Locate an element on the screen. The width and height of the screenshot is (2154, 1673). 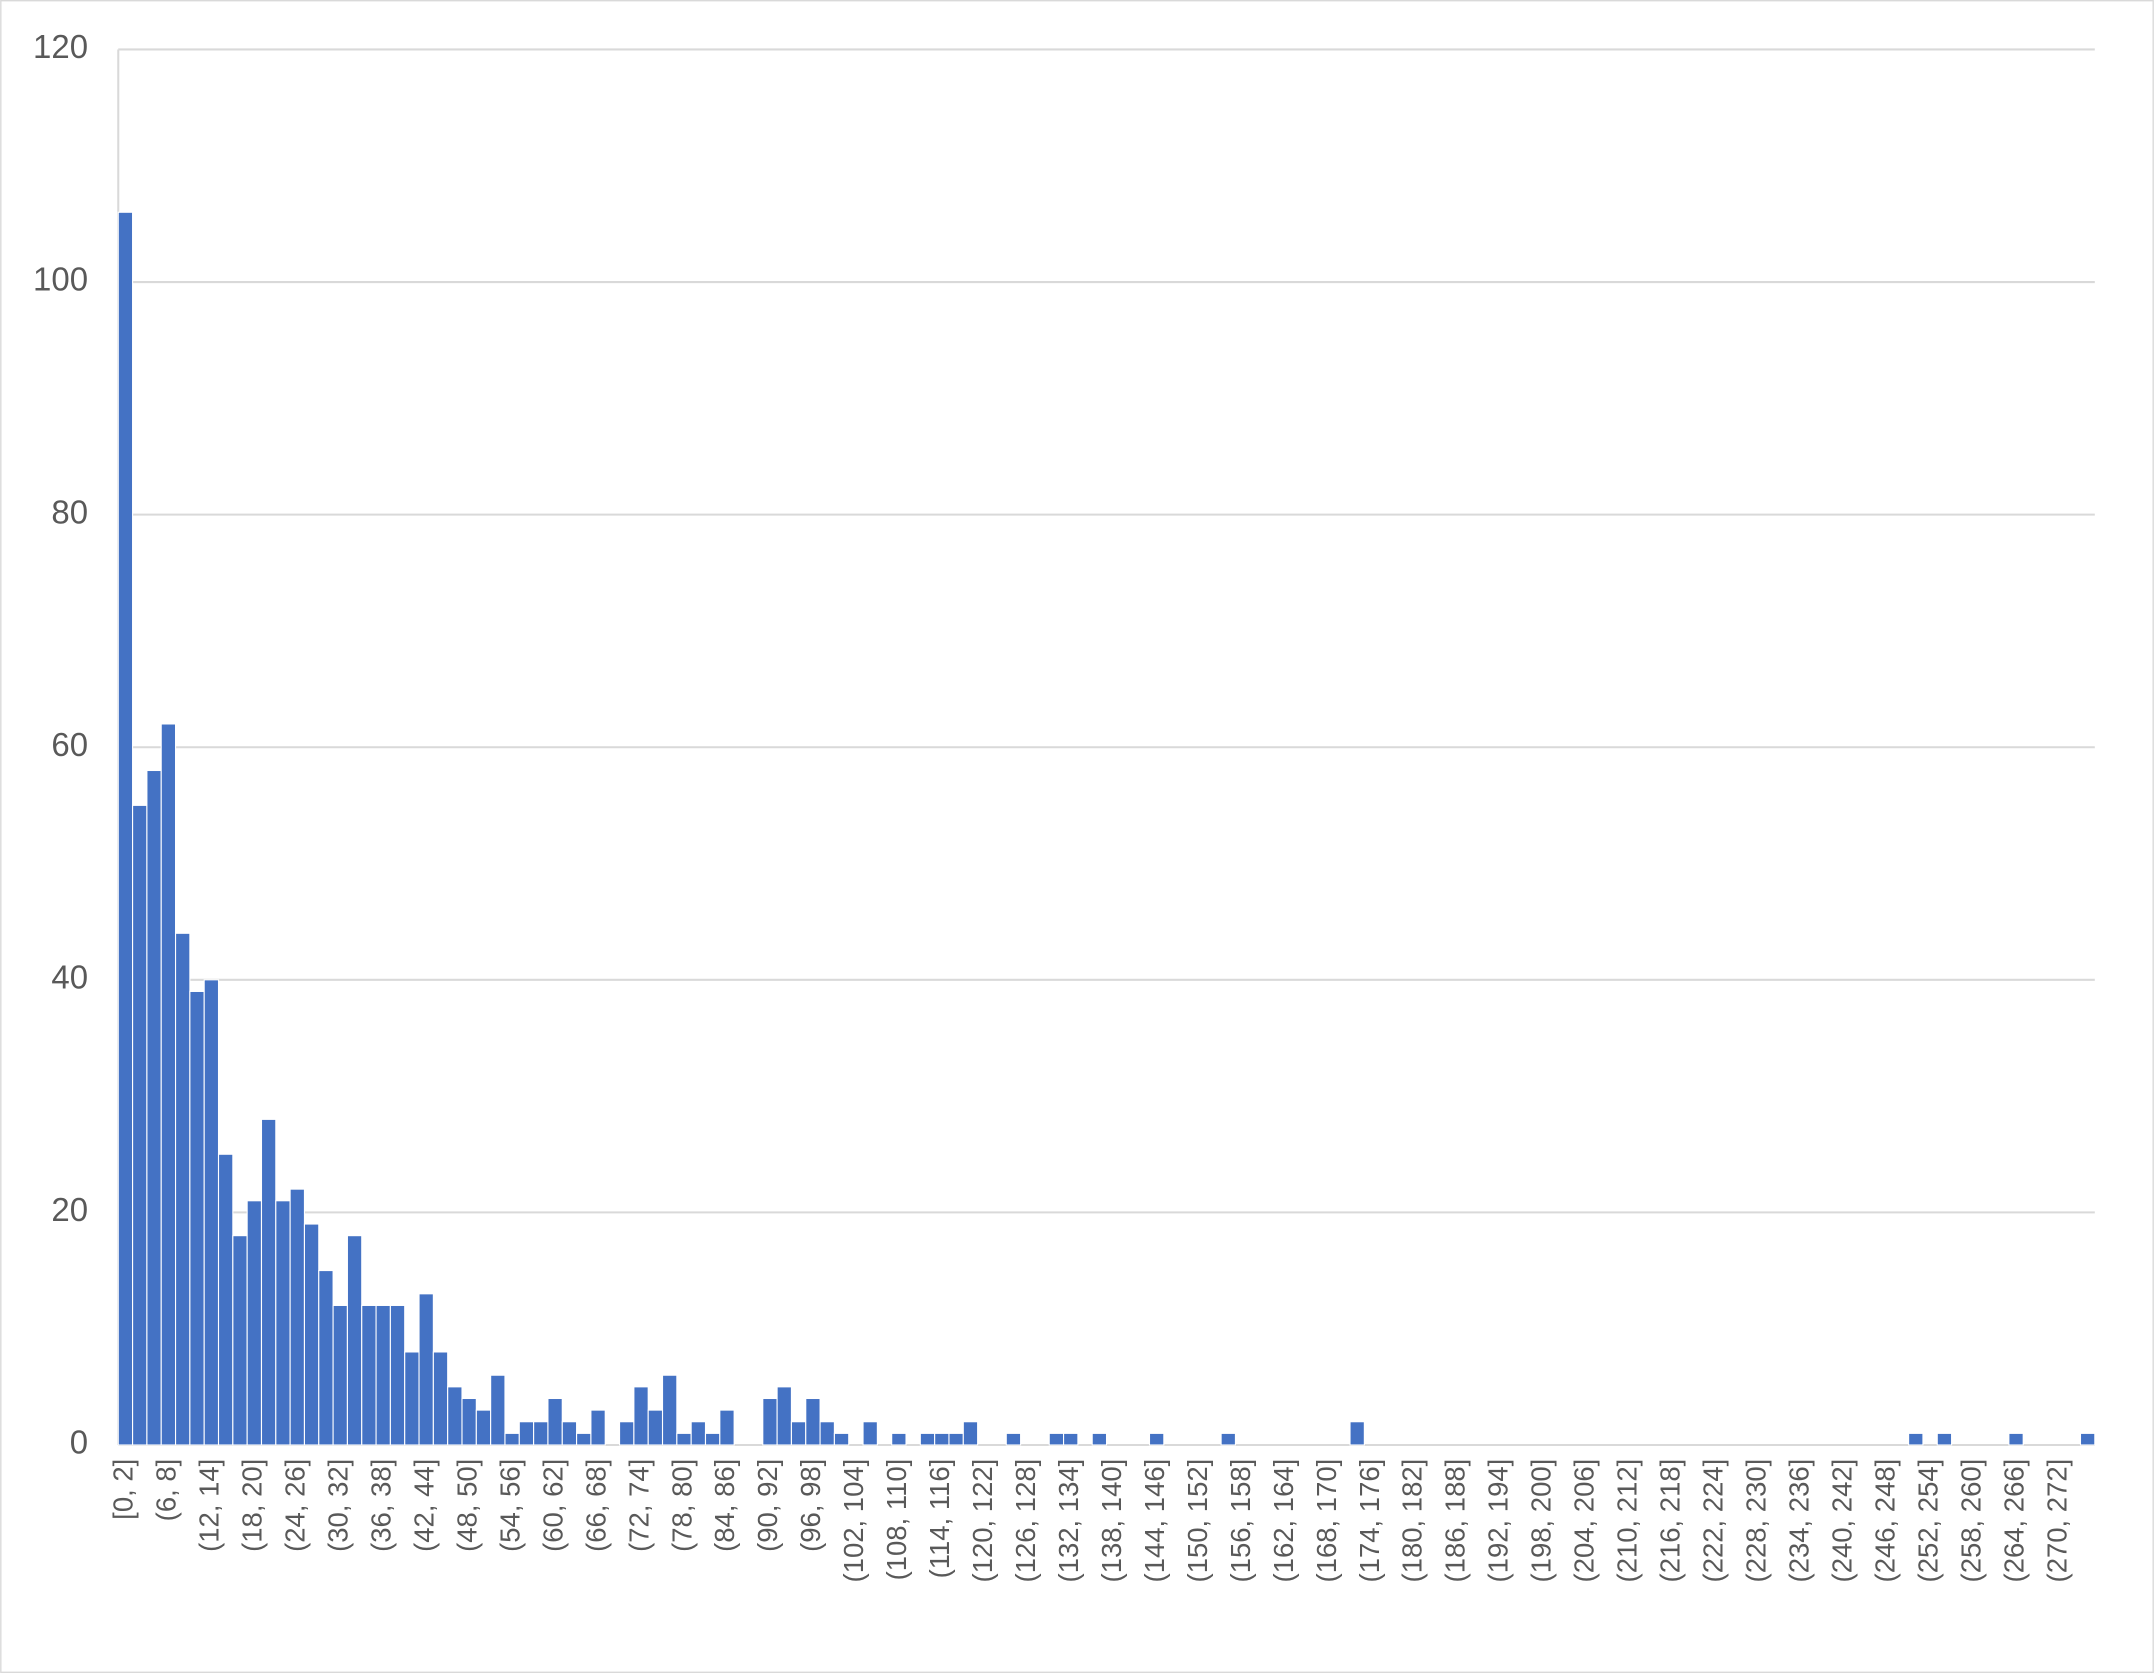
x-tick-label: (24, 26] is located at coordinates (295, 1505).